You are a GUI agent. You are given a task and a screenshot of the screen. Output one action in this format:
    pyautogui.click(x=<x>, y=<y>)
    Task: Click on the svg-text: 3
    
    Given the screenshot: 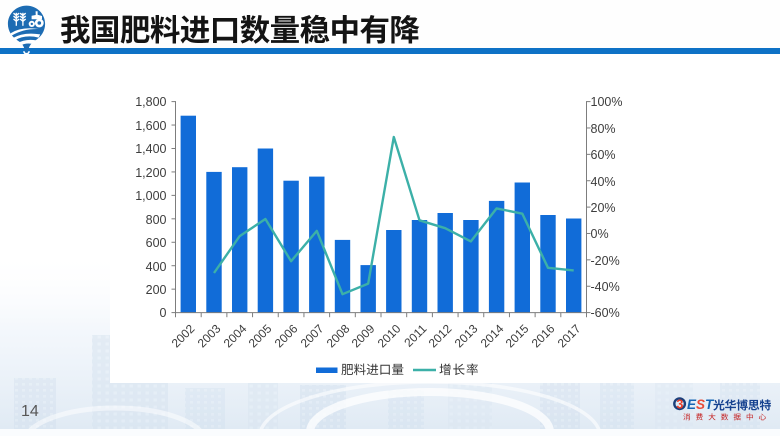 What is the action you would take?
    pyautogui.click(x=679, y=404)
    